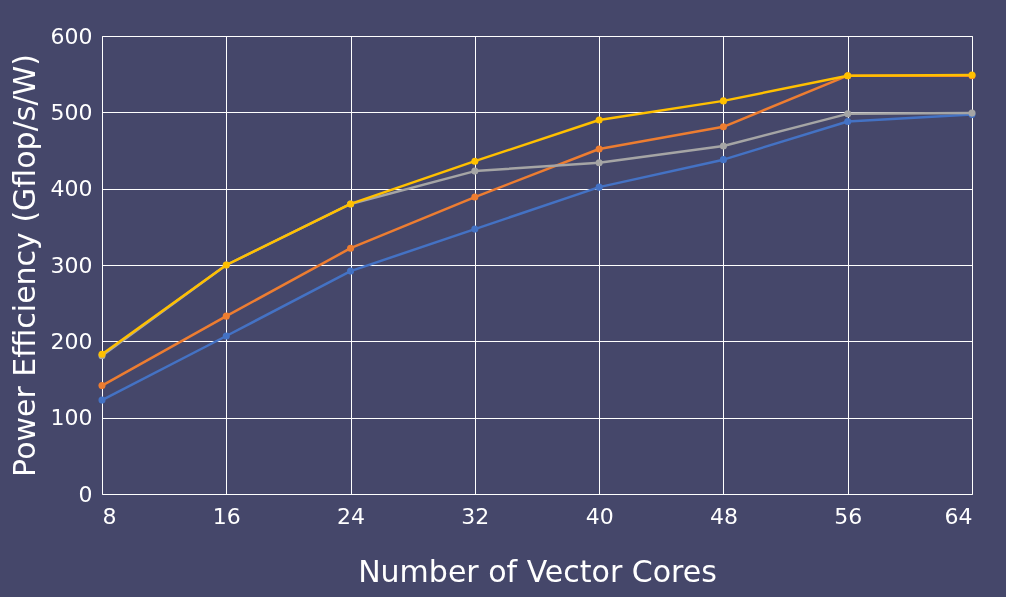 This screenshot has width=1035, height=605. I want to click on x-tick-label: 64, so click(958, 516).